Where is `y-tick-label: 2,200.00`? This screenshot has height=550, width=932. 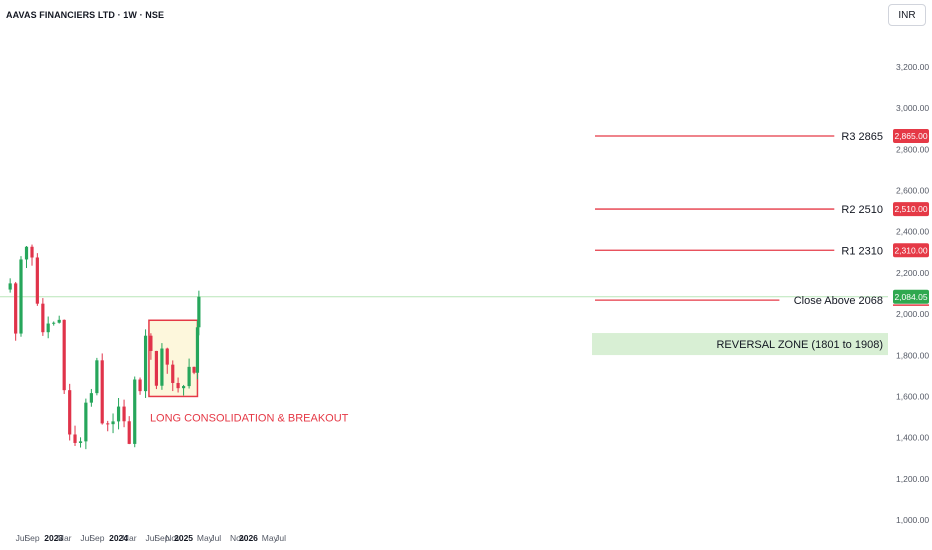 y-tick-label: 2,200.00 is located at coordinates (912, 273).